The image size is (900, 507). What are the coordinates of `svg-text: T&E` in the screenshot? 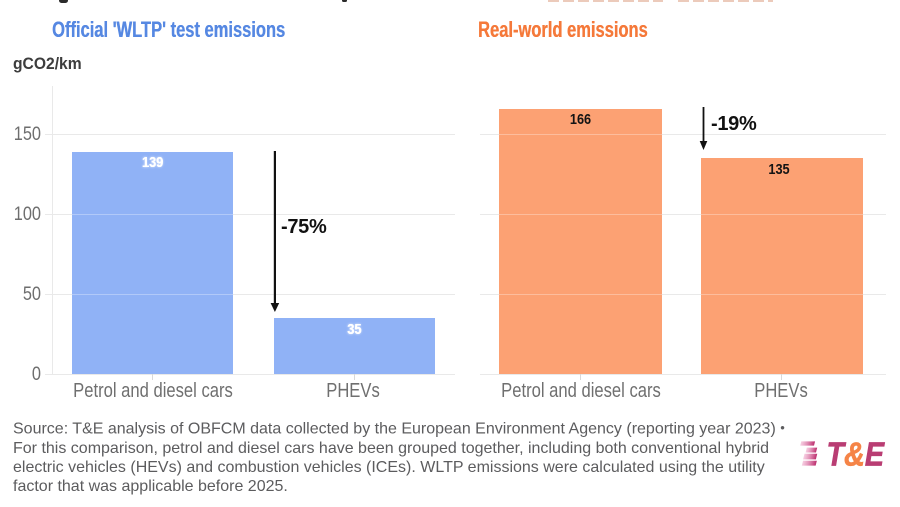 It's located at (856, 454).